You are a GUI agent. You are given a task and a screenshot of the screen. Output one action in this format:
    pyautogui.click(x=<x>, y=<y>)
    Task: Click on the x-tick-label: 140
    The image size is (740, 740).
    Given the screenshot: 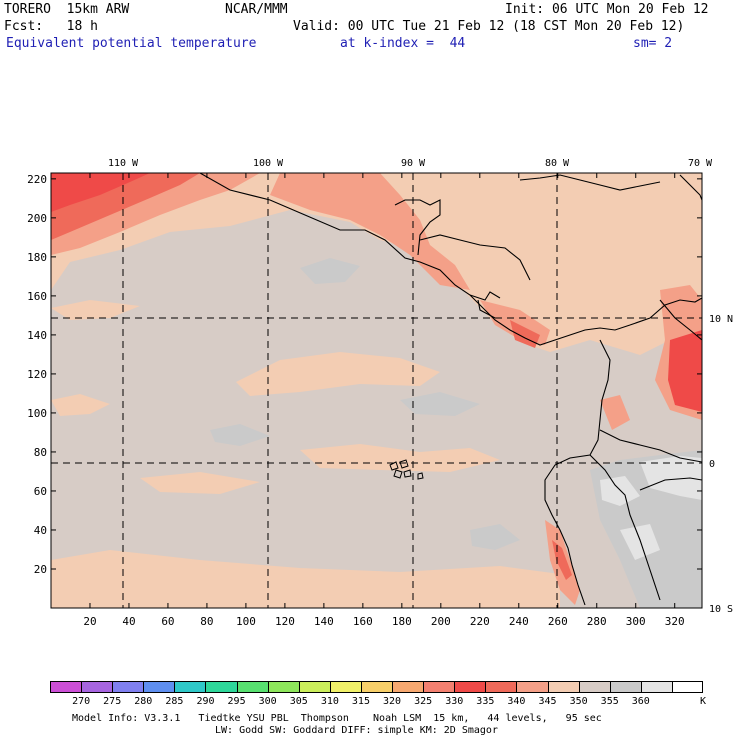 What is the action you would take?
    pyautogui.click(x=324, y=621)
    